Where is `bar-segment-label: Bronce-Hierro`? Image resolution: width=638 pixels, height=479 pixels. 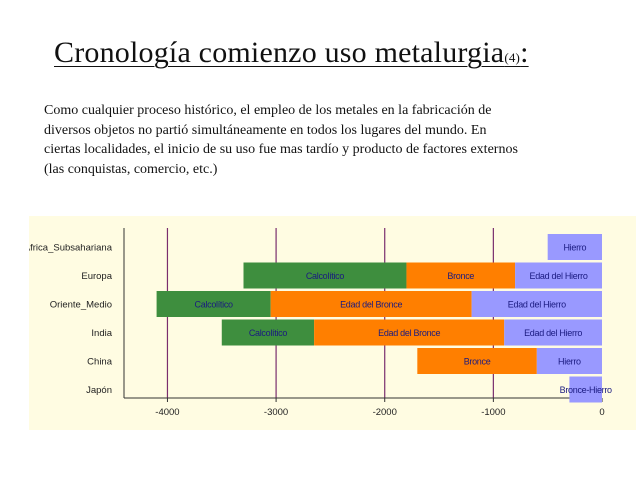 bar-segment-label: Bronce-Hierro is located at coordinates (586, 390).